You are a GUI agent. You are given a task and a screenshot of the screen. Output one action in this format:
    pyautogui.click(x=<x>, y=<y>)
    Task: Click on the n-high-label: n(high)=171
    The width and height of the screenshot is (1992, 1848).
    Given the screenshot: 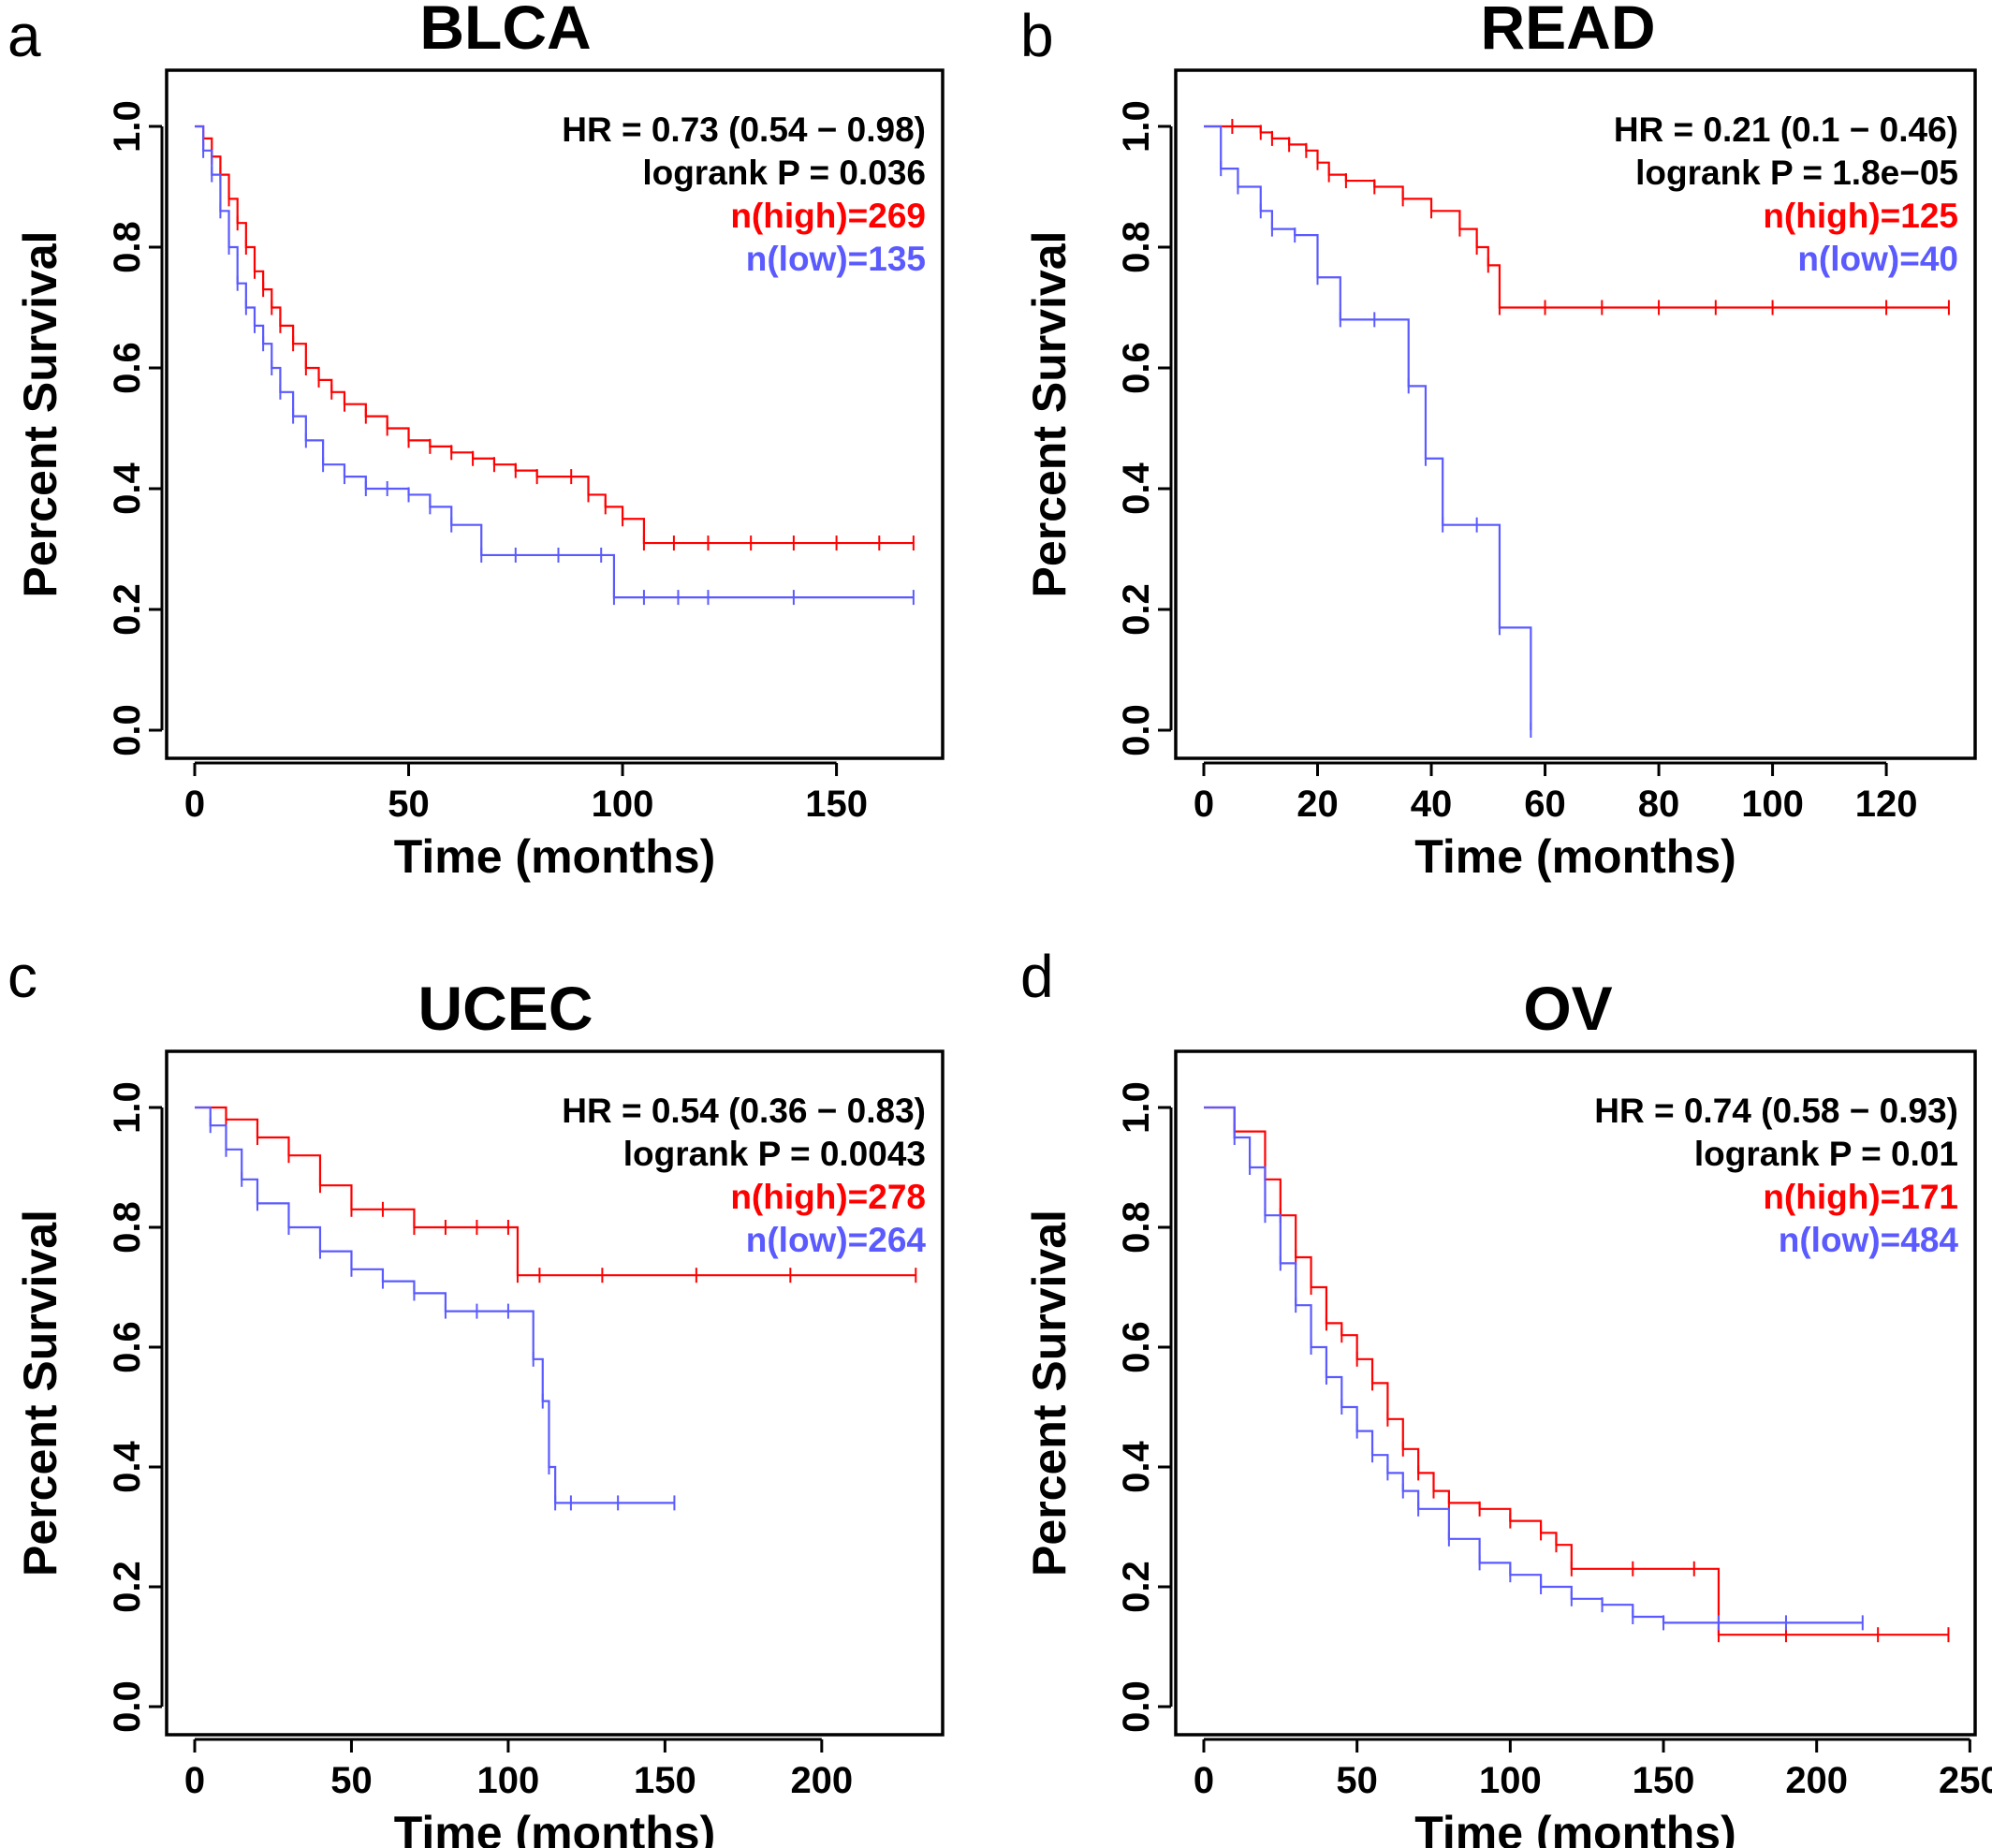 What is the action you would take?
    pyautogui.click(x=1860, y=1197)
    